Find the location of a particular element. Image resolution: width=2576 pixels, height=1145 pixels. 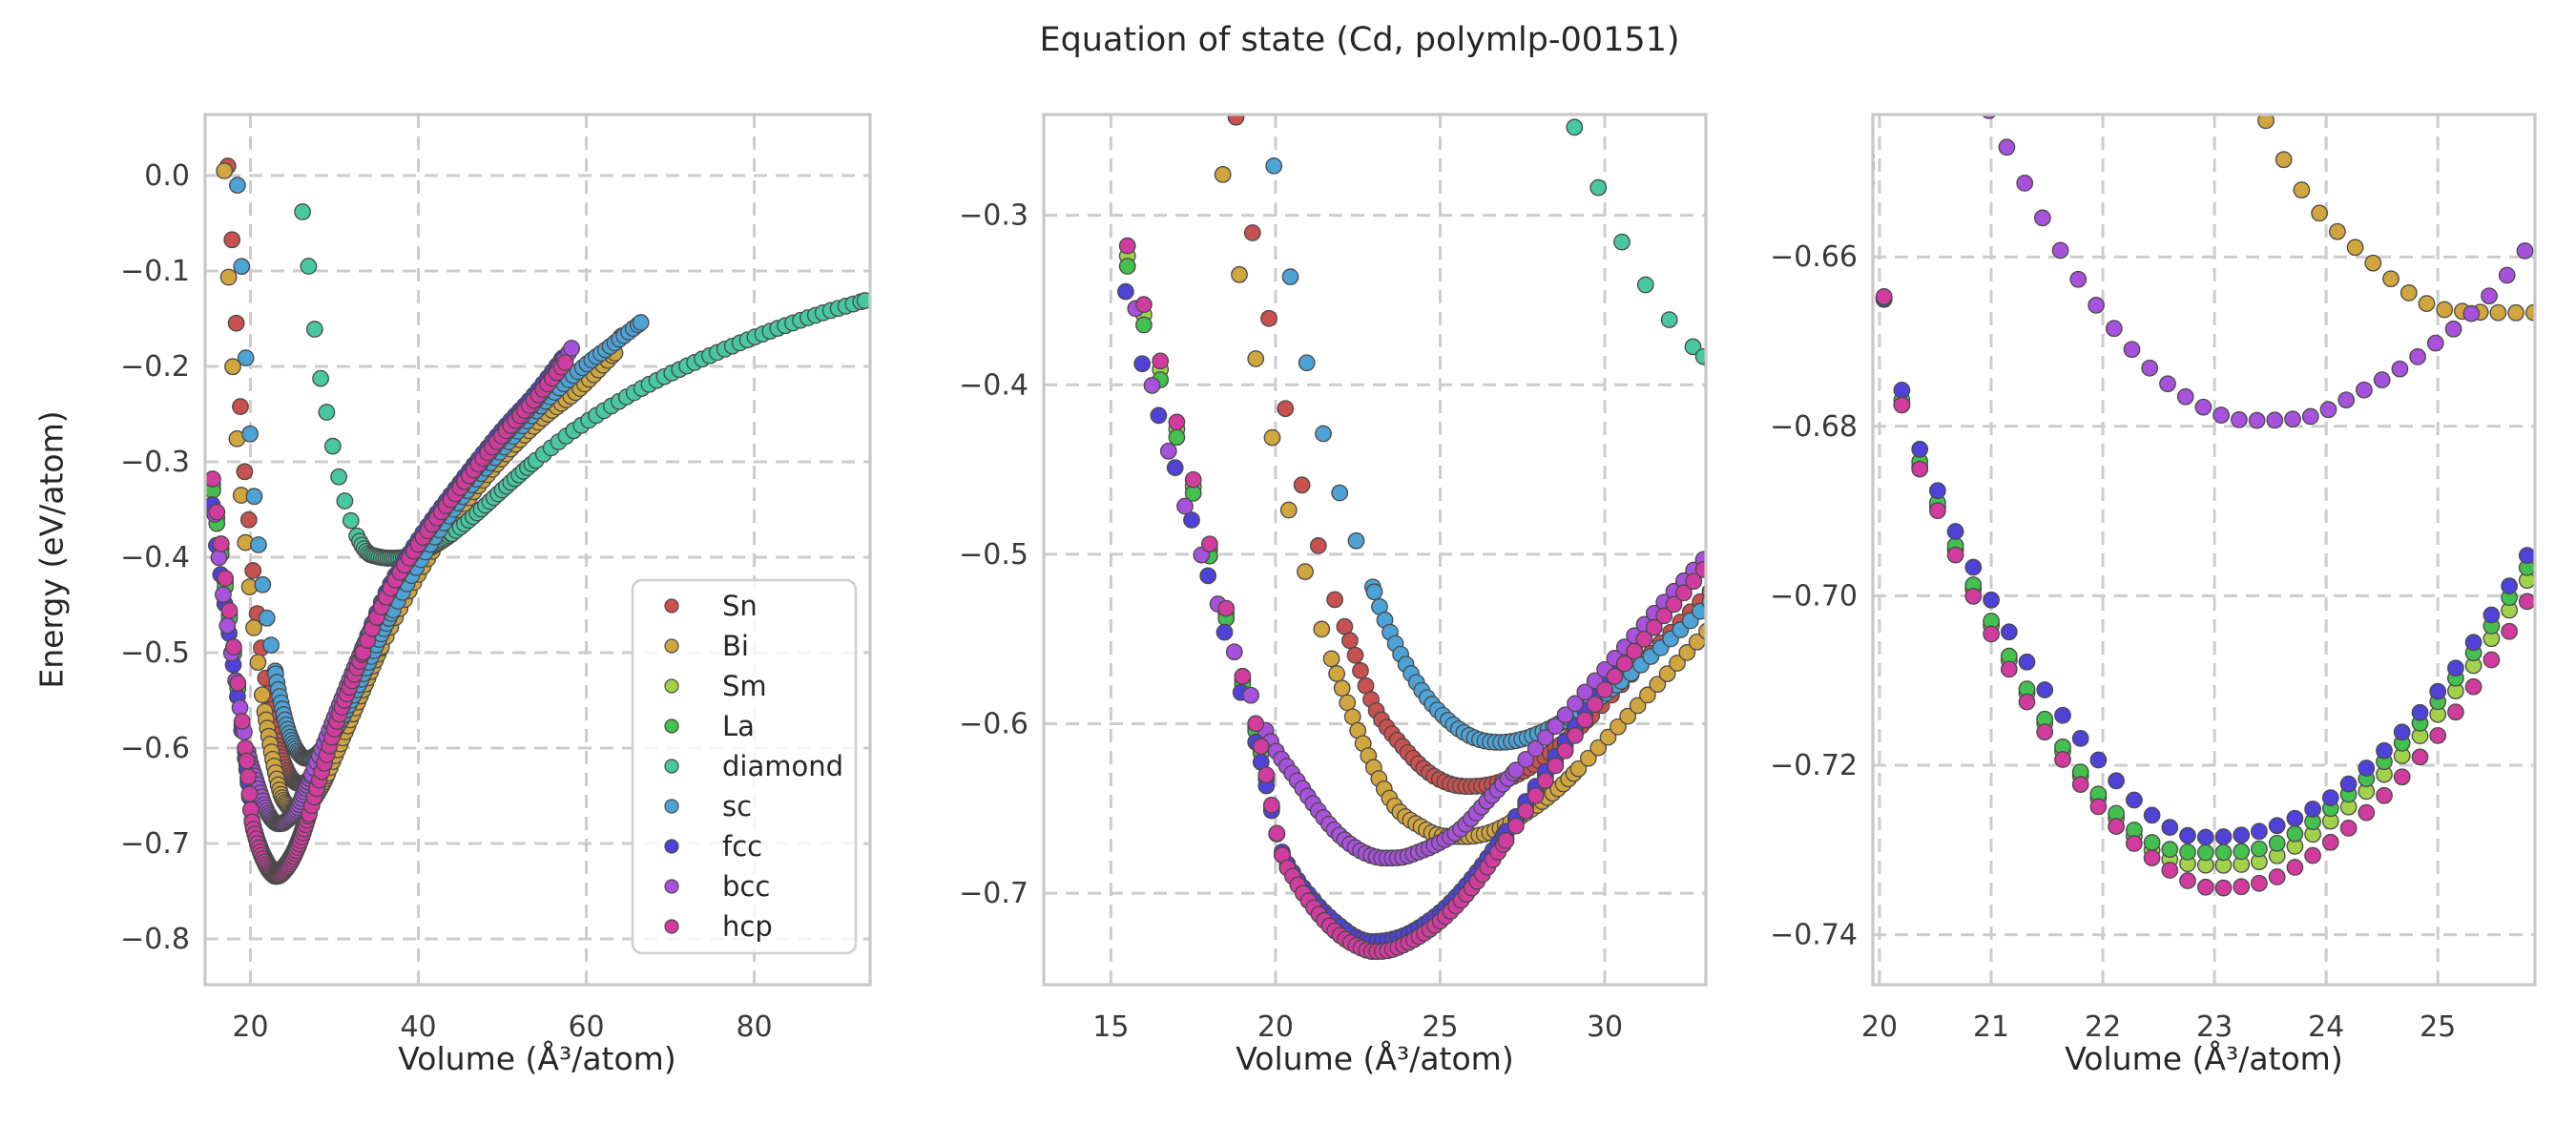

legend-item-diamond: diamond is located at coordinates (753, 766).